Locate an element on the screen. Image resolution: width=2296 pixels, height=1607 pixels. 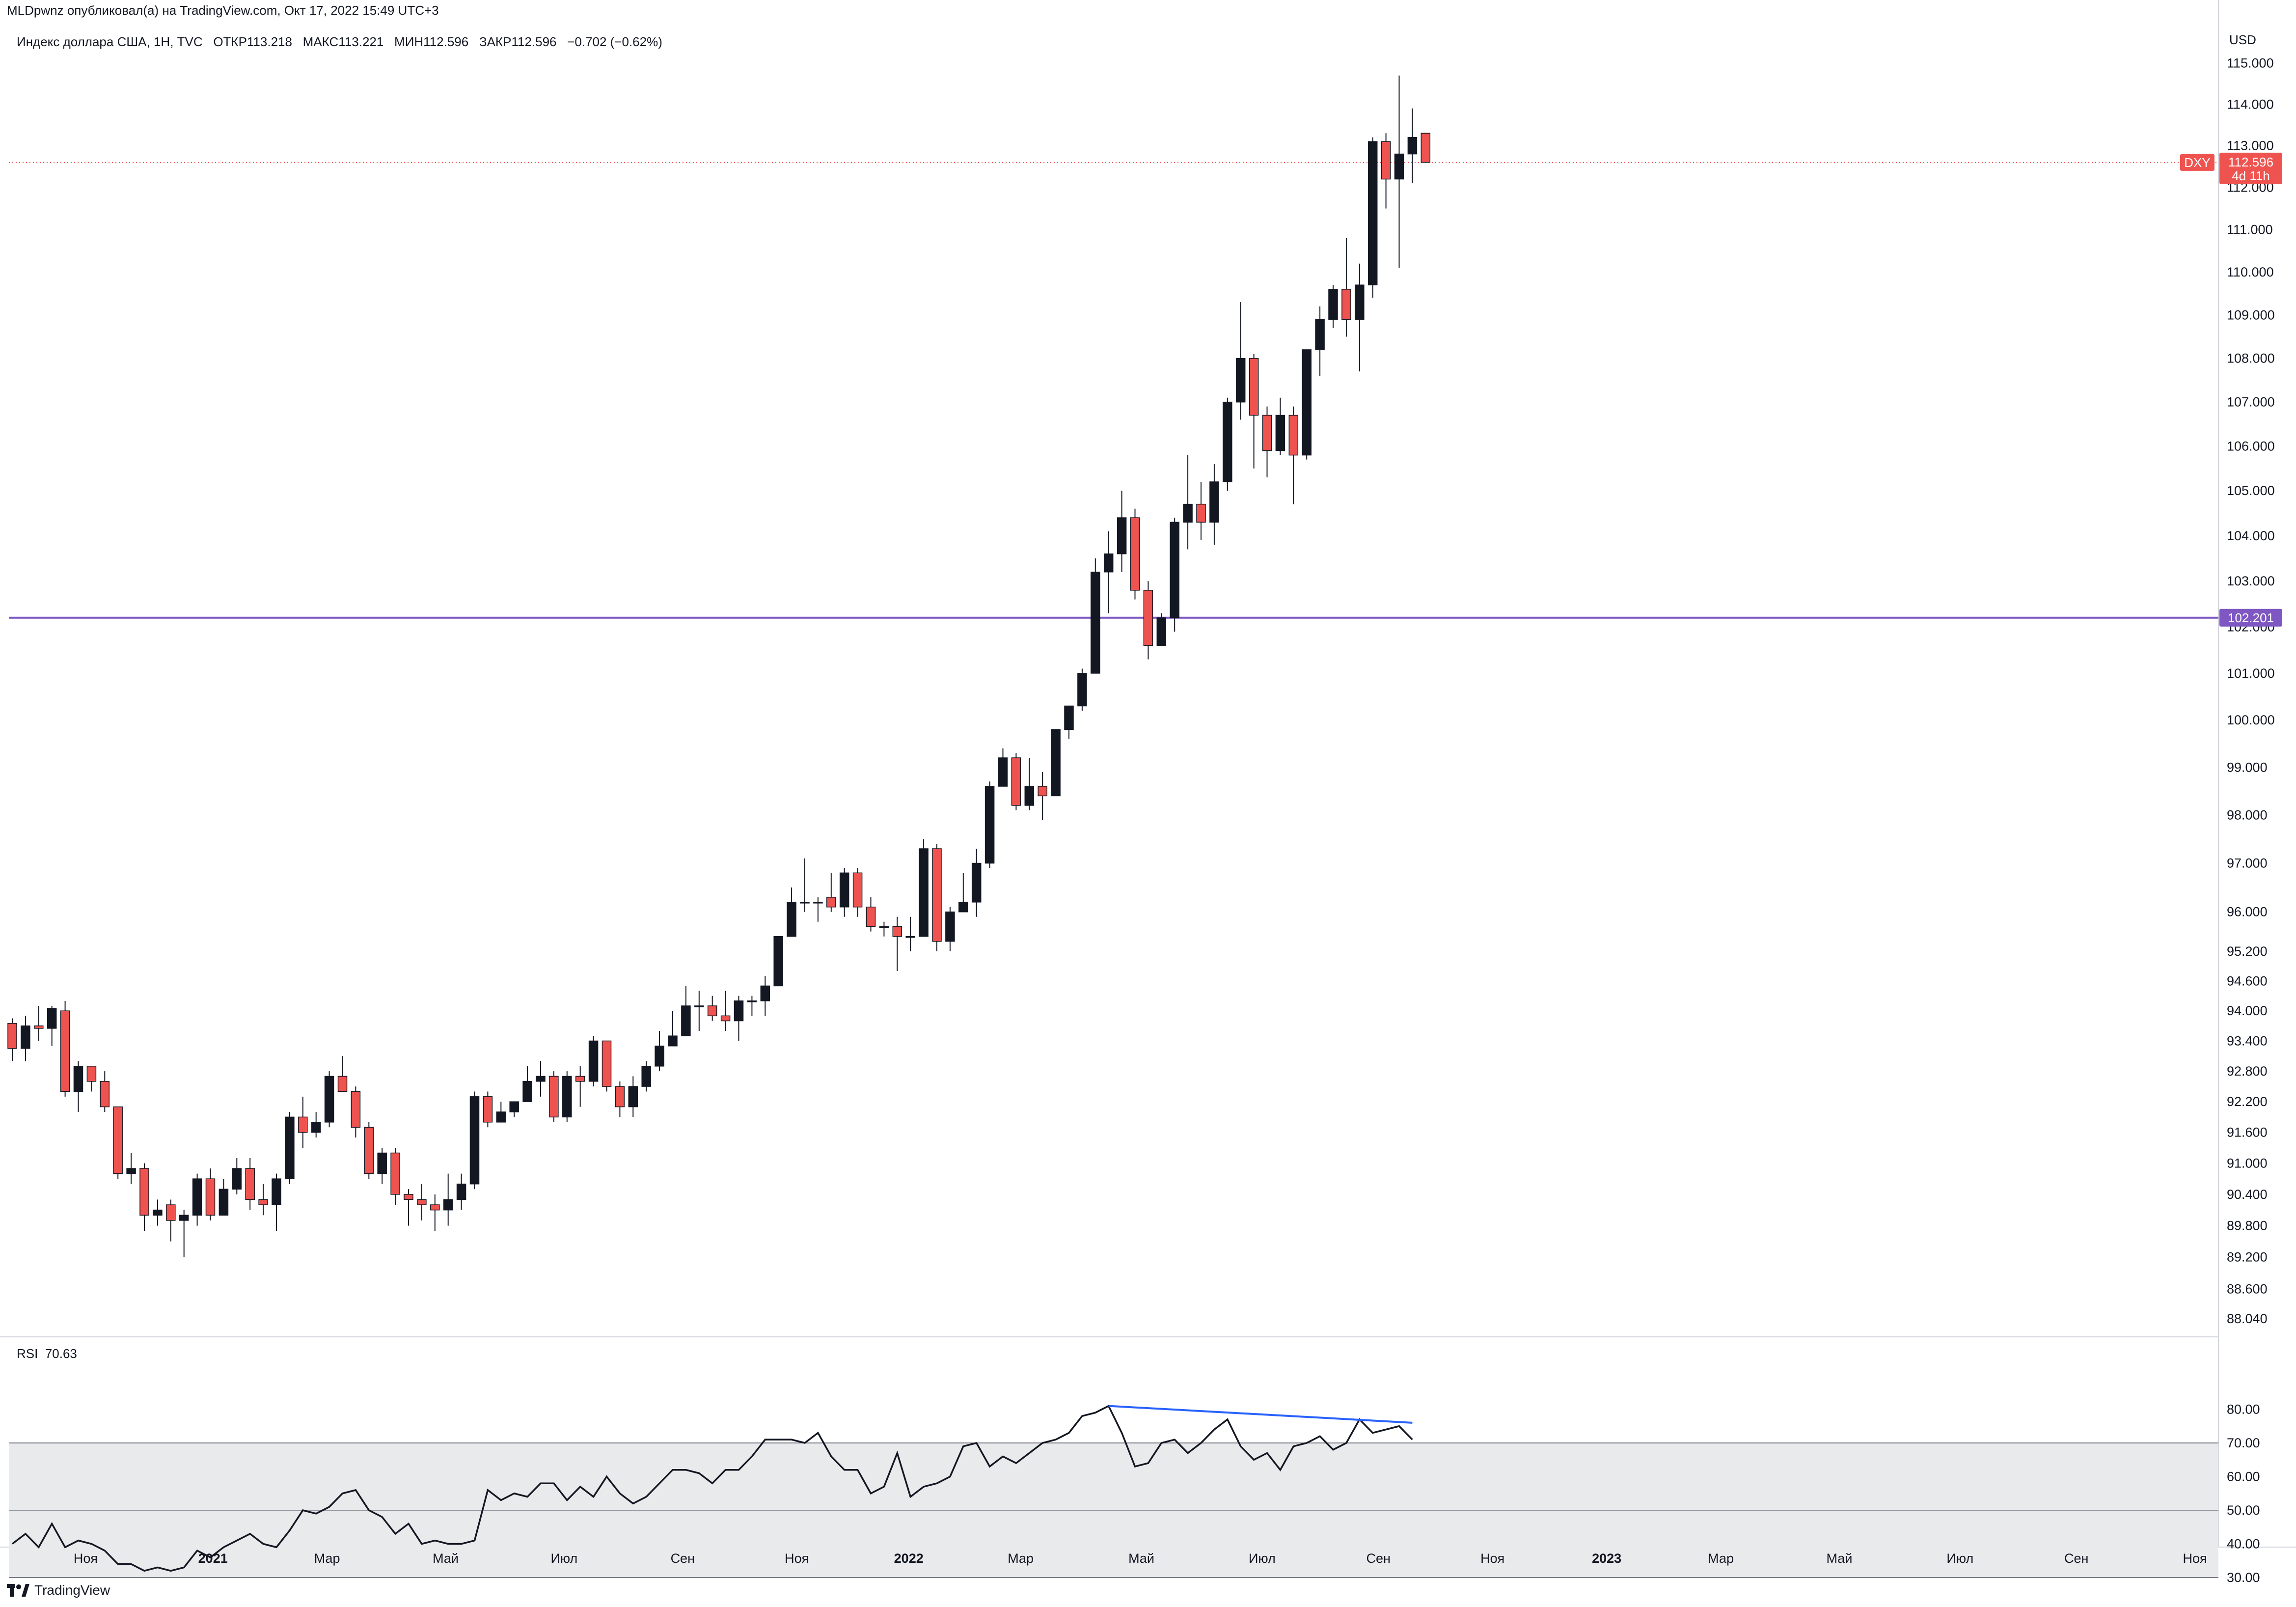
price-tick-label: 93.400 is located at coordinates (2247, 1040).